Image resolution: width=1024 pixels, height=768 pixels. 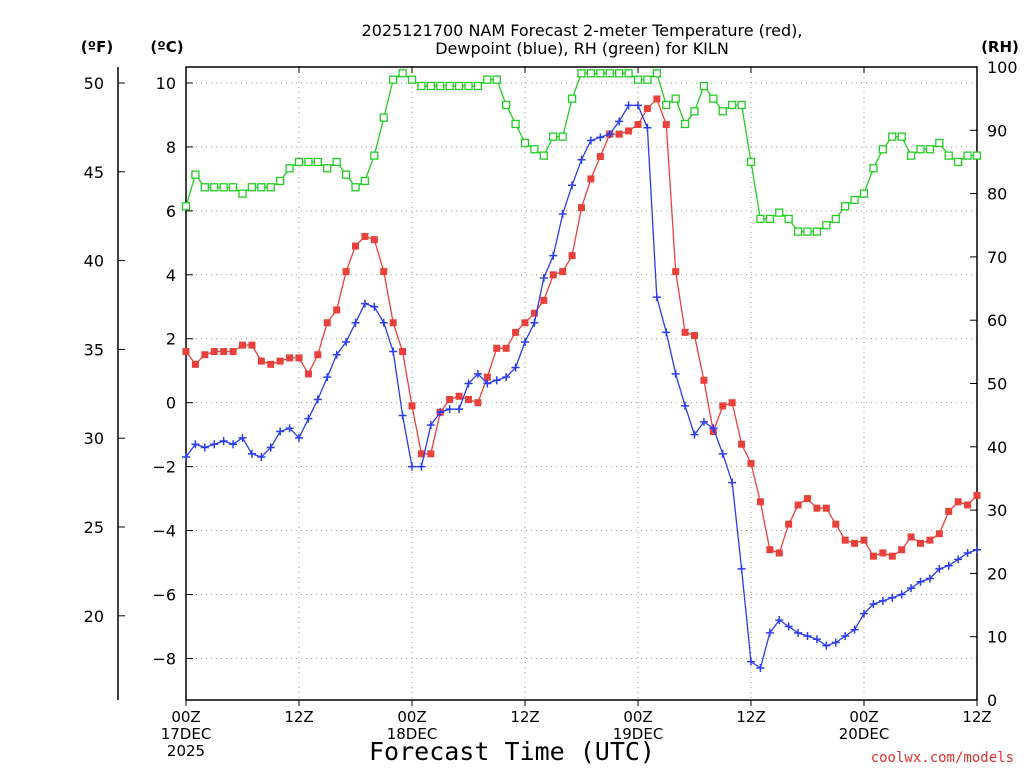 What do you see at coordinates (997, 257) in the screenshot?
I see `rh-tick-label: 70` at bounding box center [997, 257].